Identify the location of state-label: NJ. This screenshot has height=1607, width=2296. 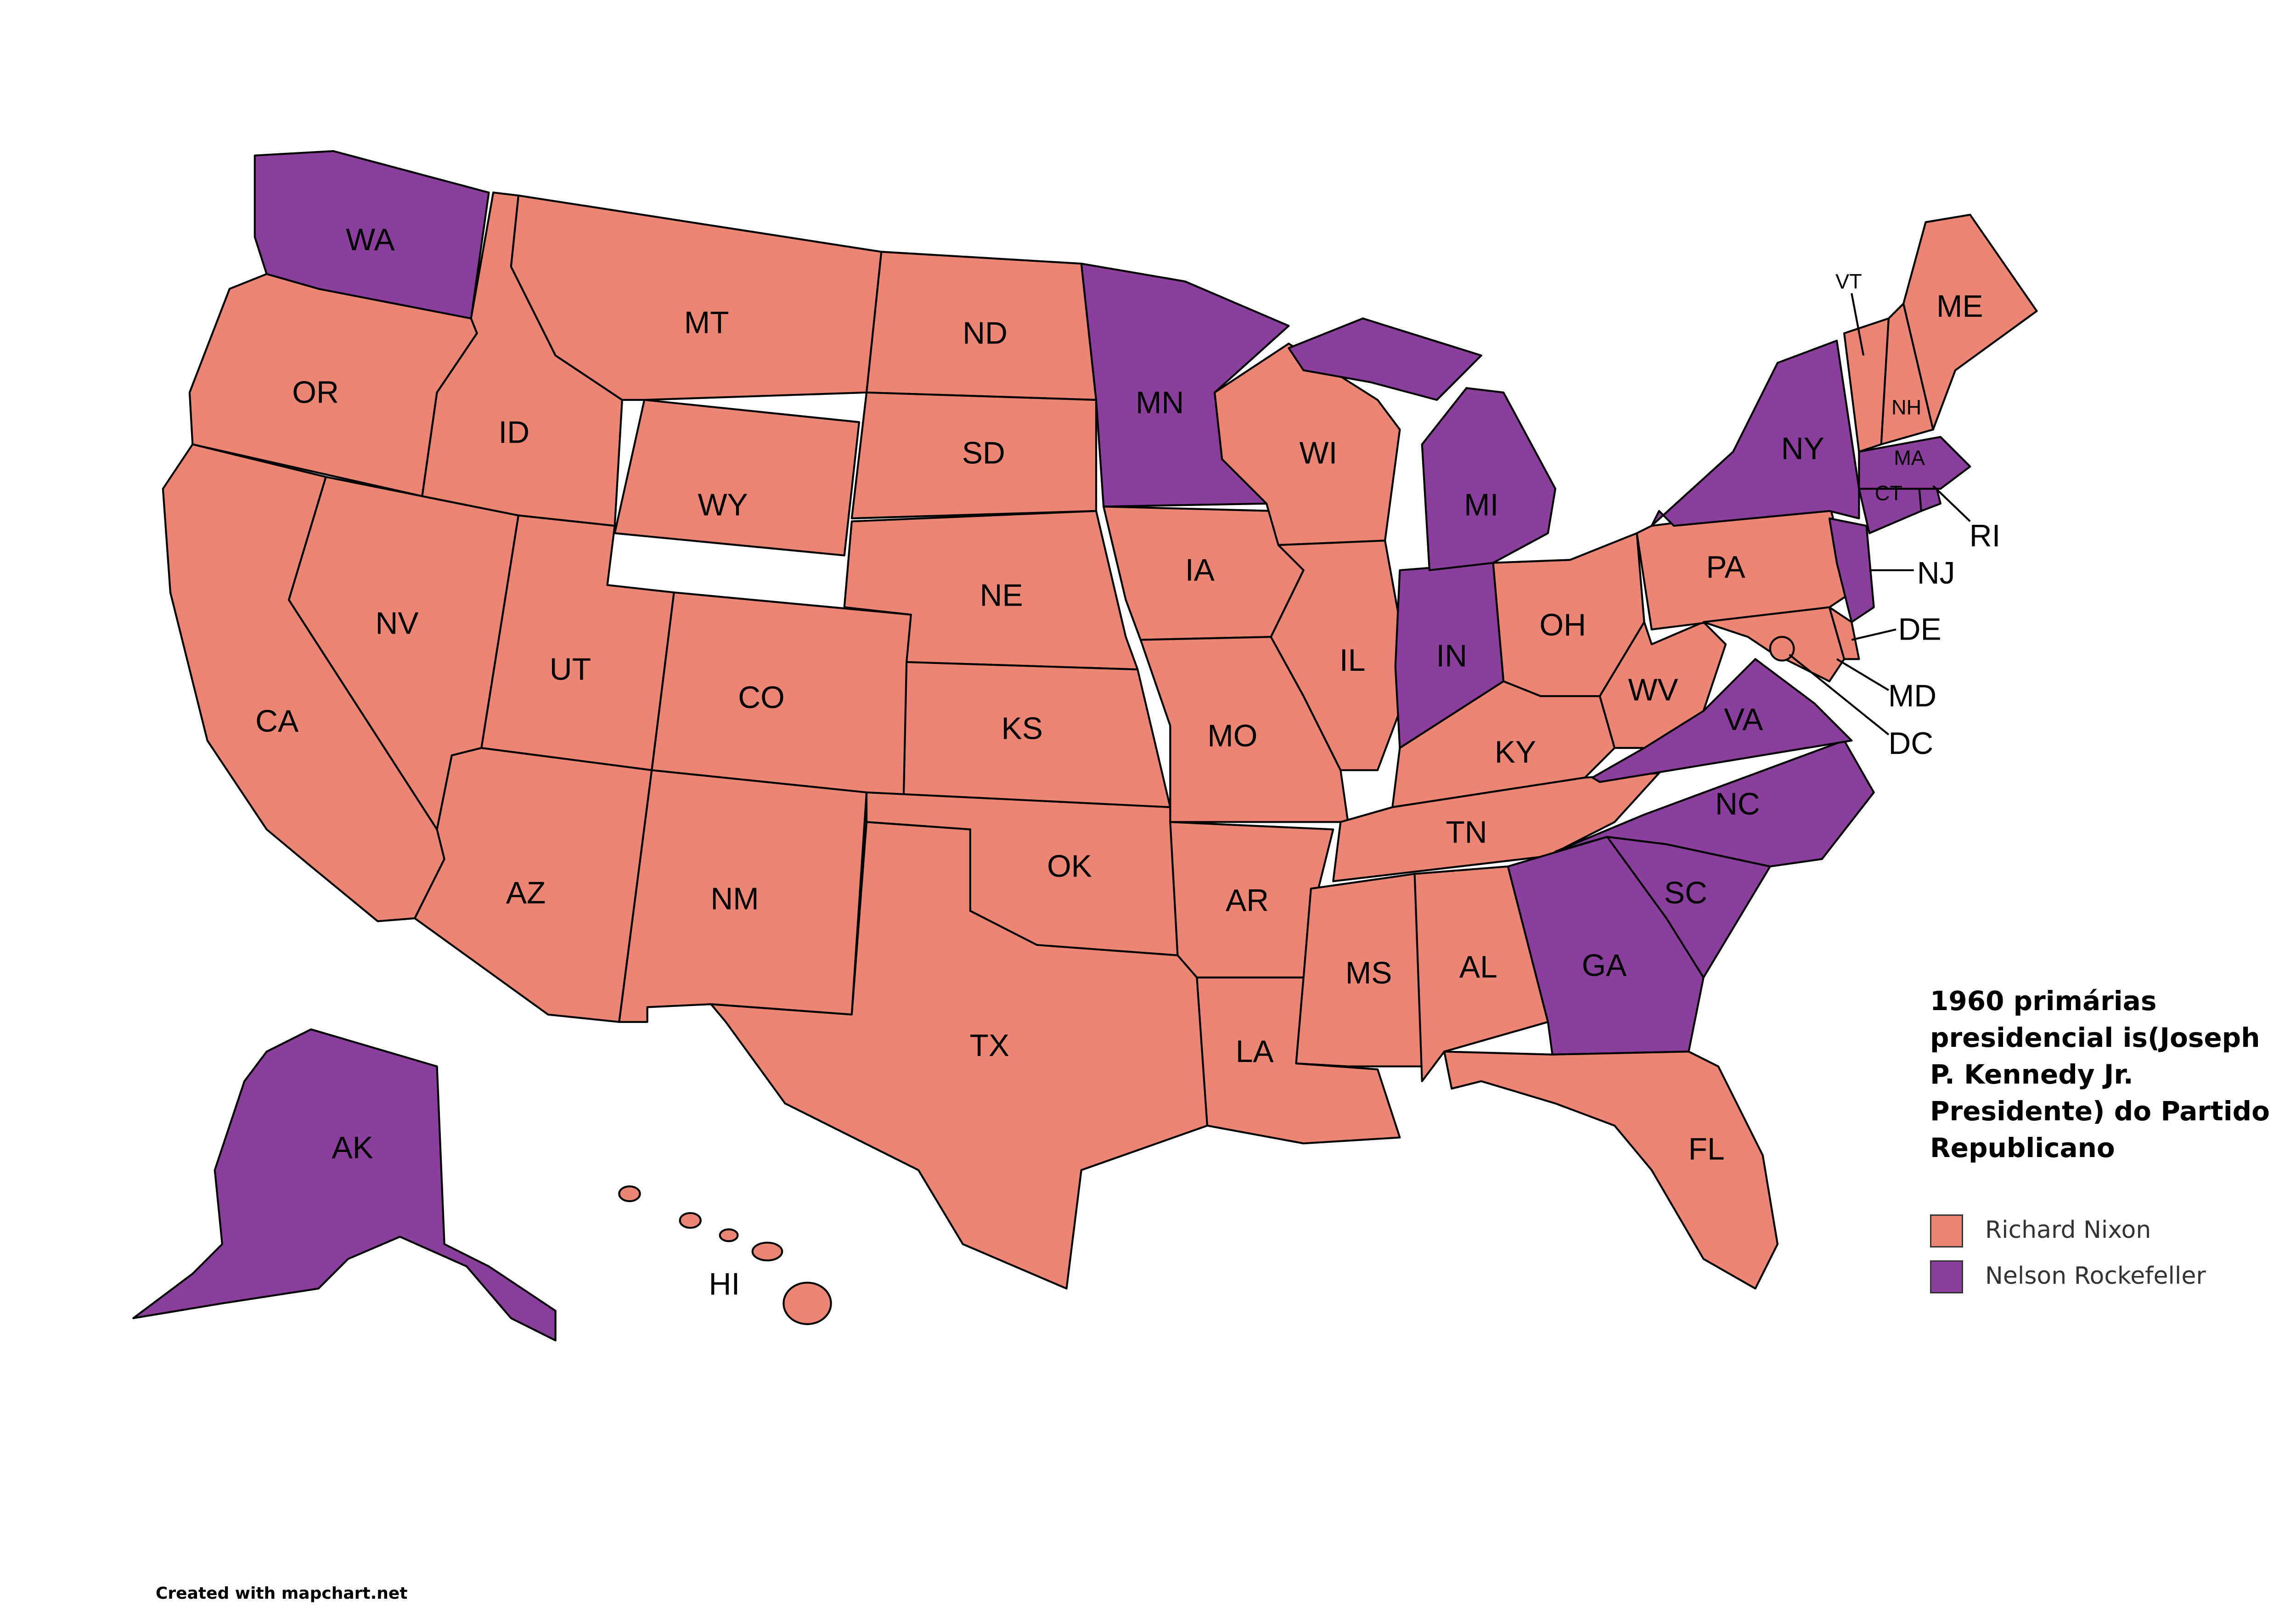
(1936, 573).